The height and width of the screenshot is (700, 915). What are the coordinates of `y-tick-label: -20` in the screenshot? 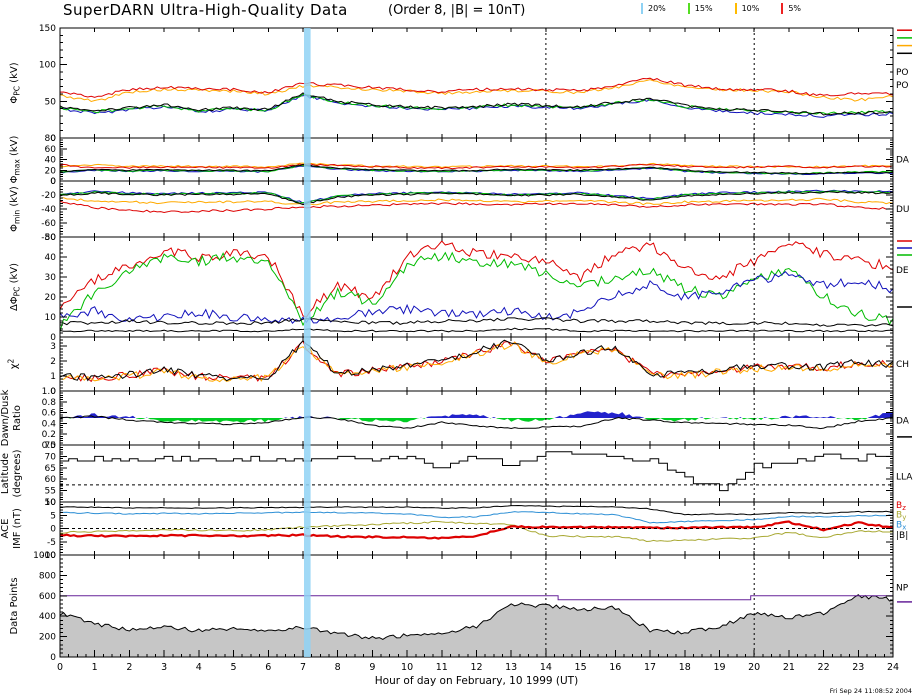 It's located at (48, 196).